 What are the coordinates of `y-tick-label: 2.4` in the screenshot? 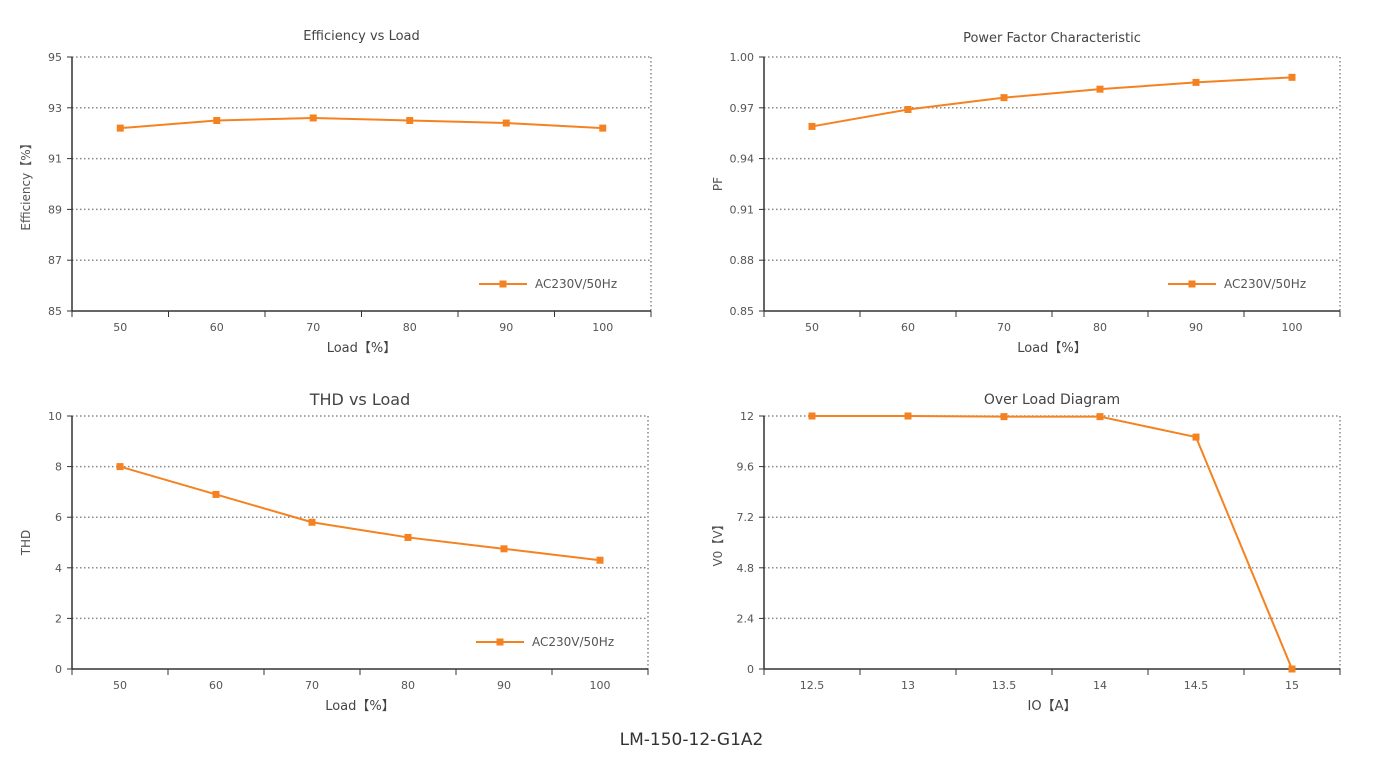 It's located at (746, 618).